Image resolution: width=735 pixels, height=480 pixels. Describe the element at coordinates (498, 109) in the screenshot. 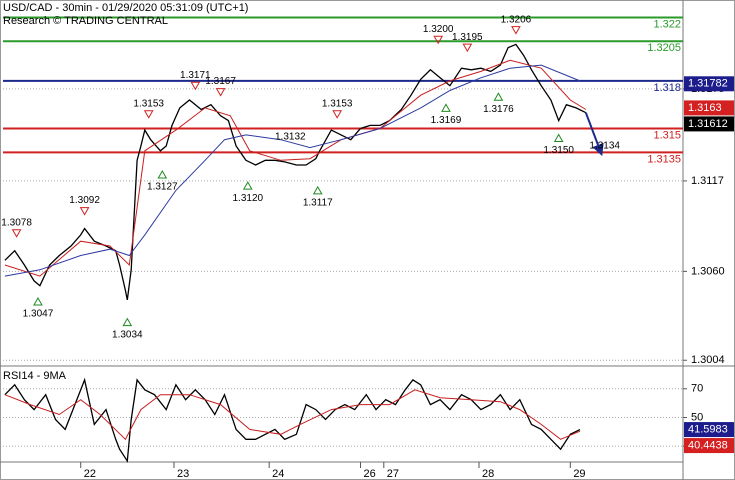

I see `pivot-label: 1.3176` at that location.